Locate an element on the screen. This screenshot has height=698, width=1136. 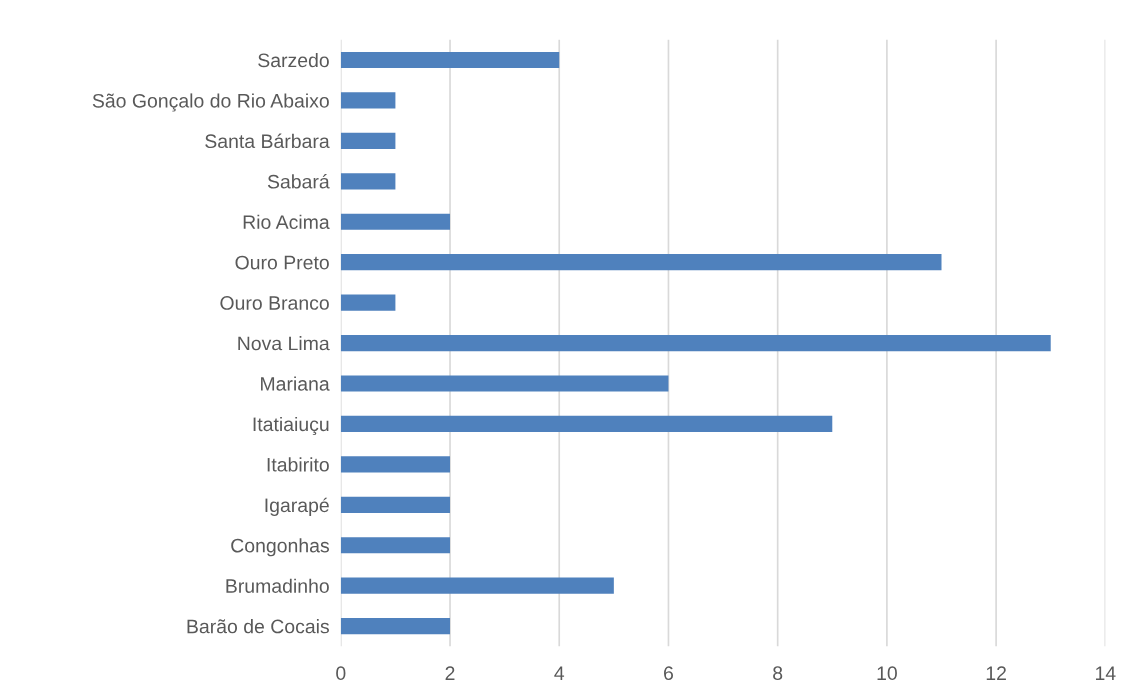
x-tick-label: 8 is located at coordinates (778, 673).